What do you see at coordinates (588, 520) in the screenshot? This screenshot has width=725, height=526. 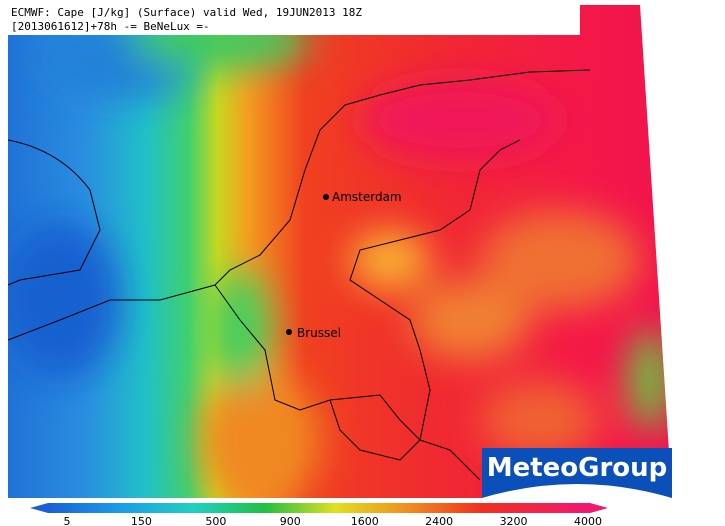 I see `legend-tick-label: 4000` at bounding box center [588, 520].